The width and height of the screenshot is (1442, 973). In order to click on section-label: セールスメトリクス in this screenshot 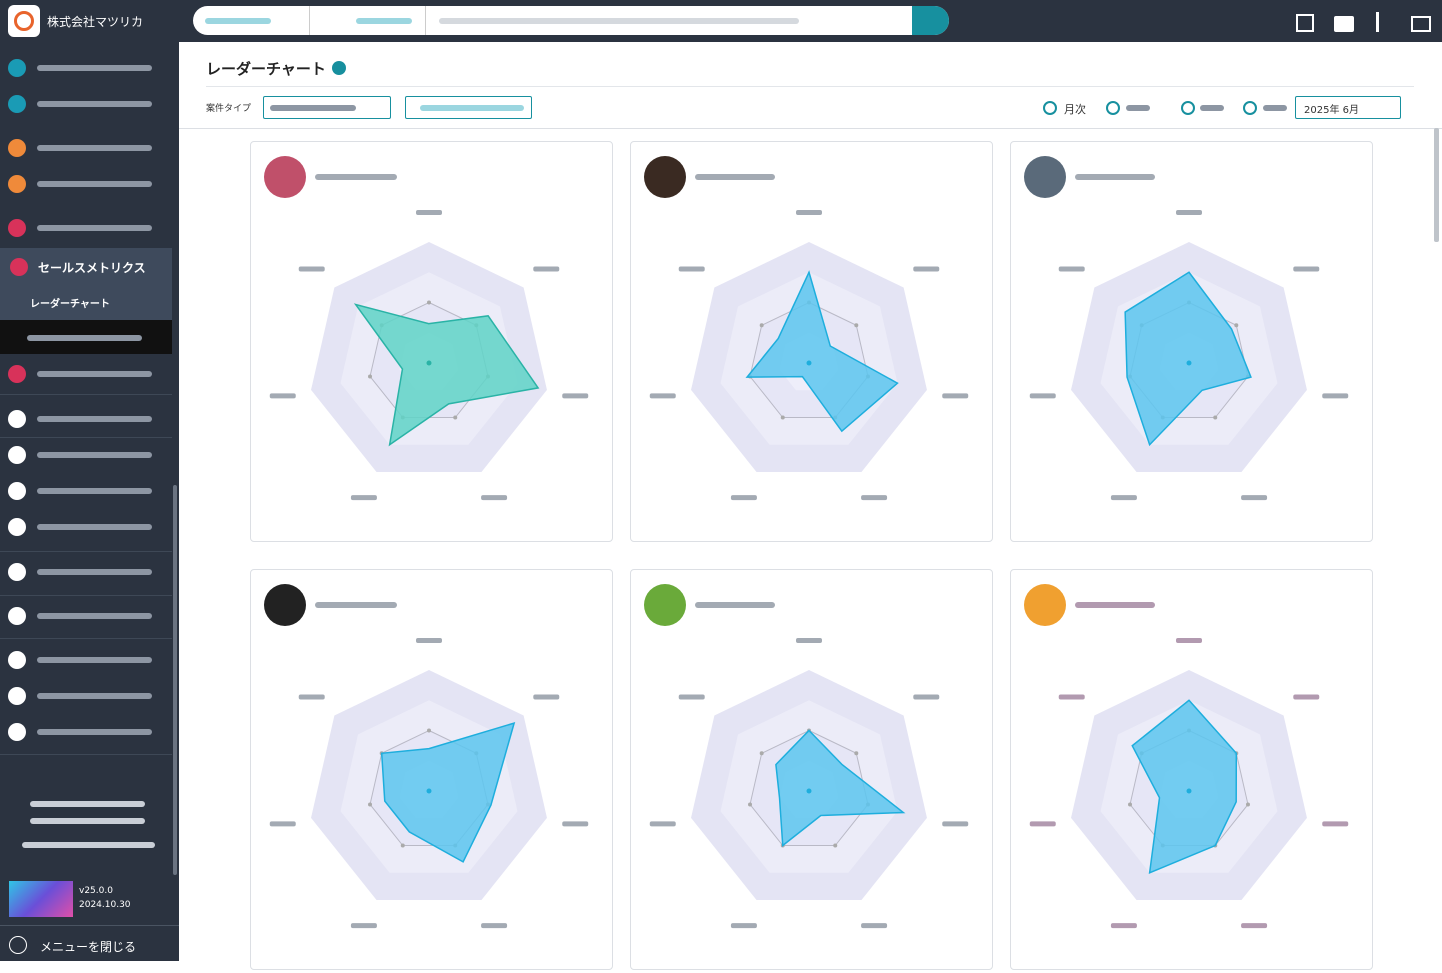, I will do `click(92, 268)`.